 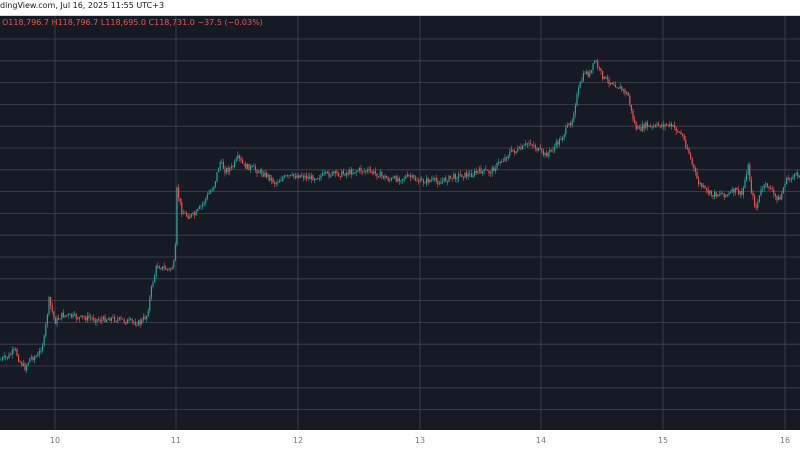 What do you see at coordinates (663, 440) in the screenshot?
I see `x-tick-label: 15` at bounding box center [663, 440].